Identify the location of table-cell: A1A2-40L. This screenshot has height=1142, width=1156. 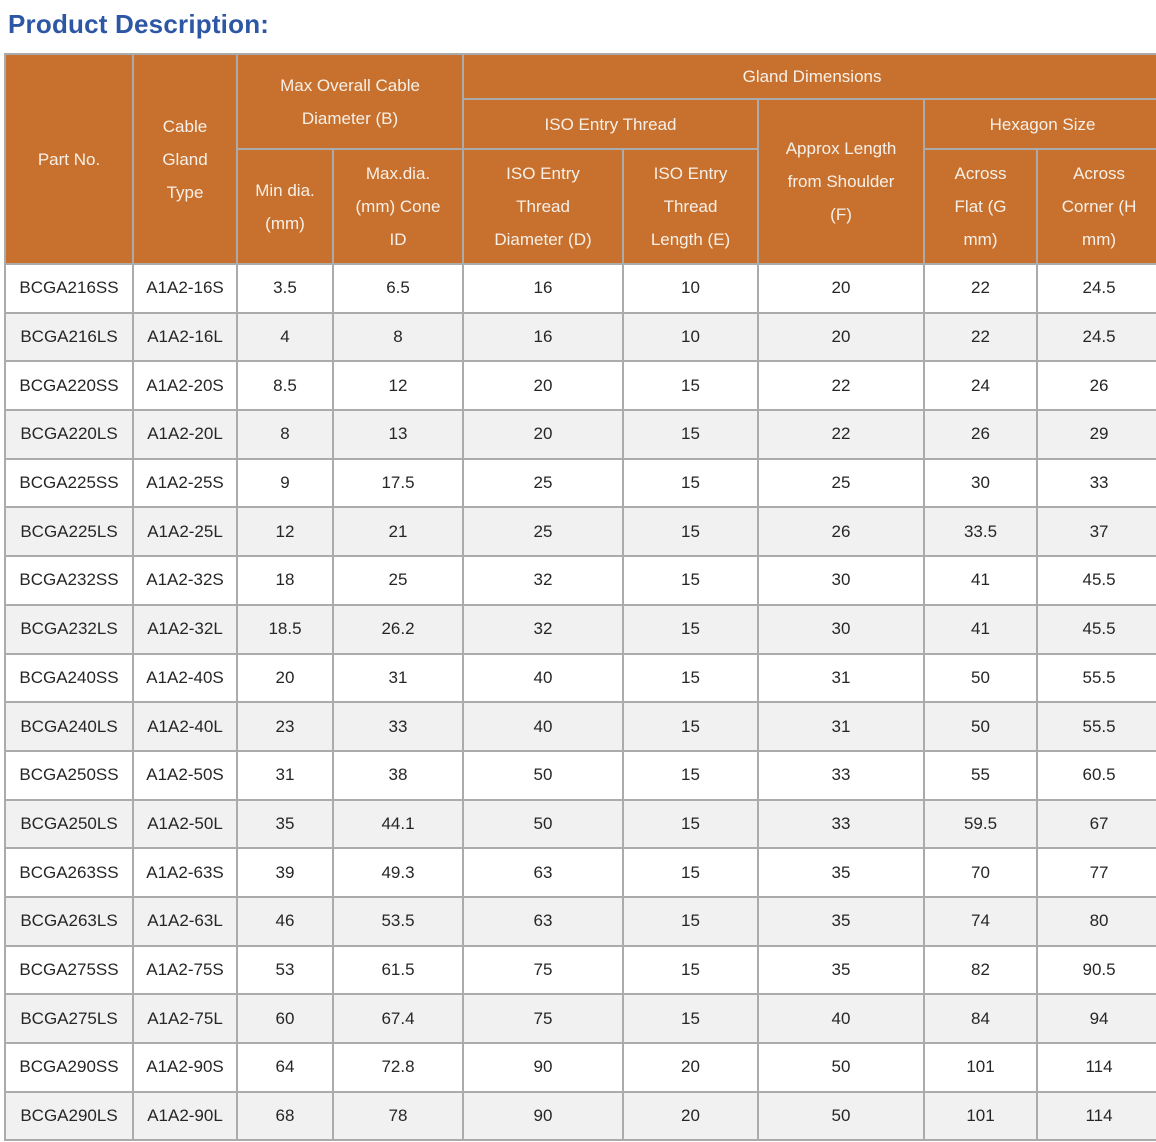
(185, 726).